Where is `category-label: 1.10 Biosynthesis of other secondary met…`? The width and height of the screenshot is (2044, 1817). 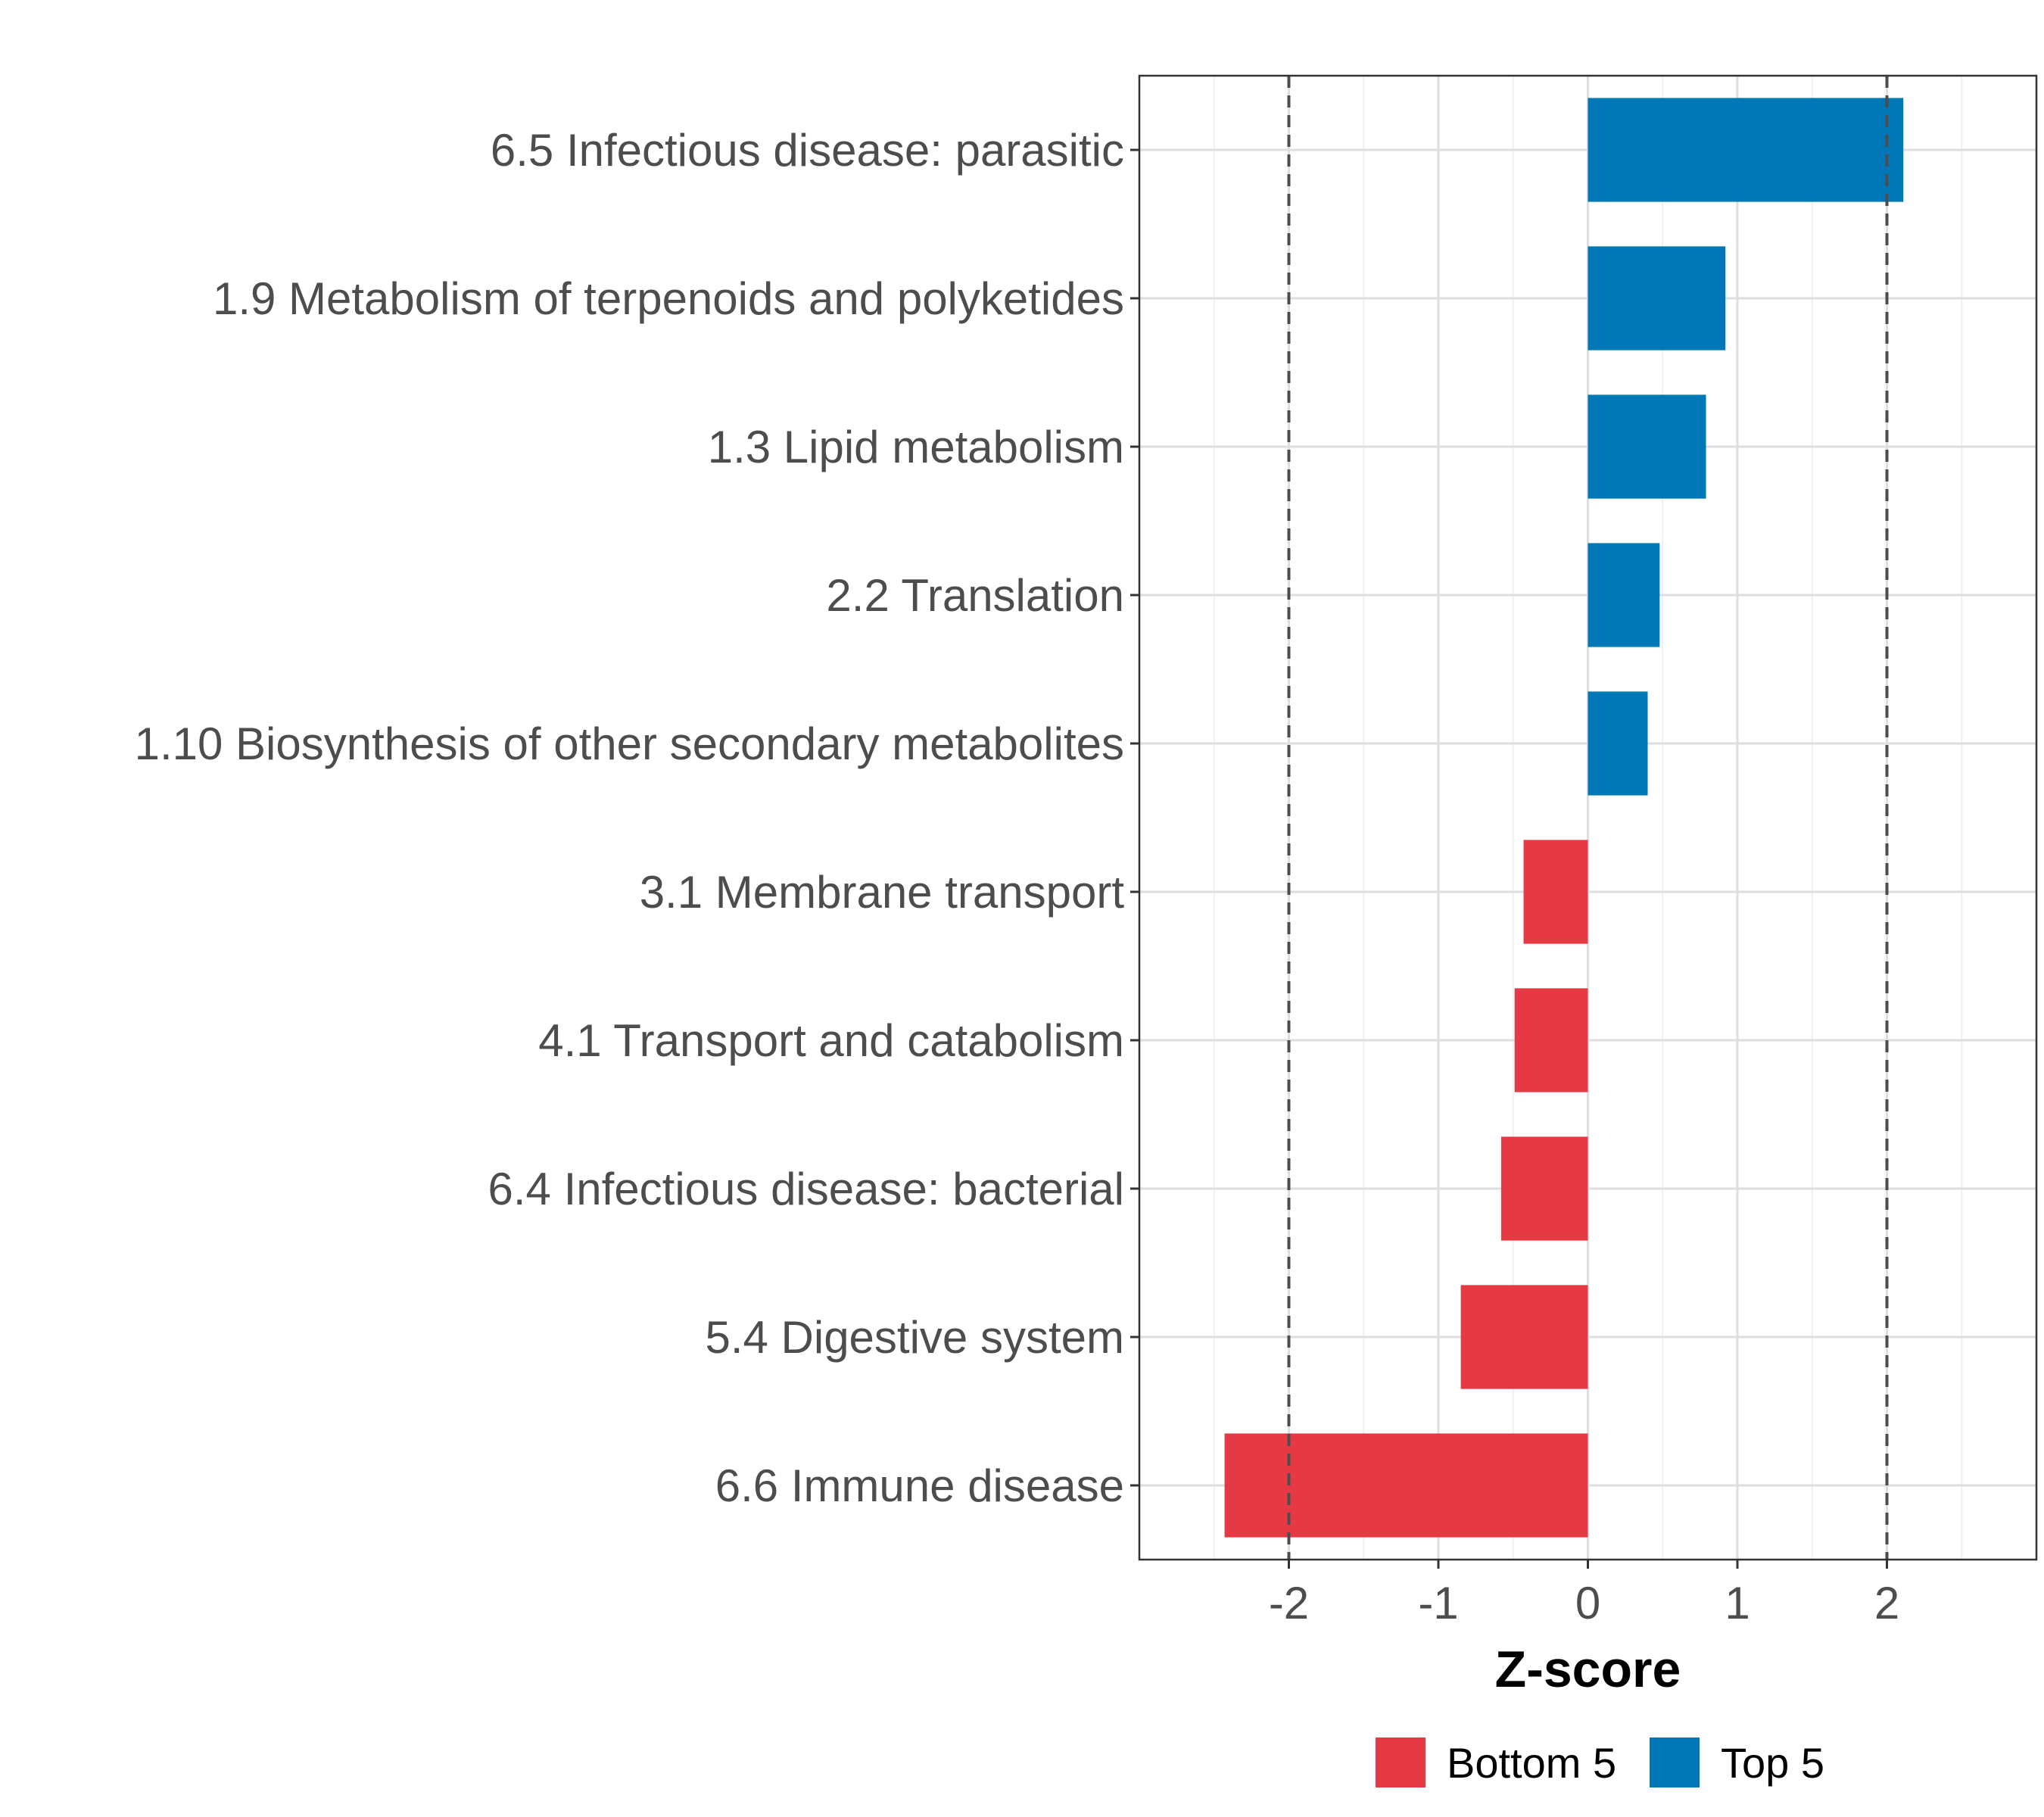 category-label: 1.10 Biosynthesis of other secondary met… is located at coordinates (629, 743).